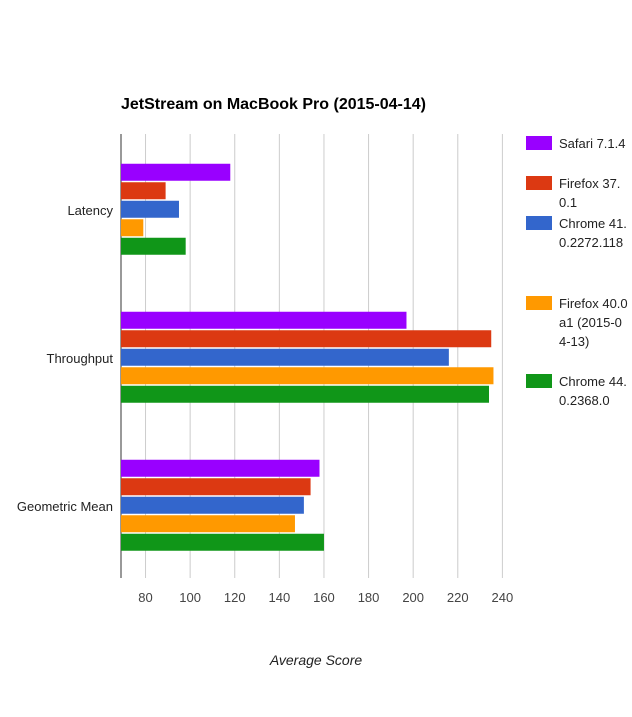 Image resolution: width=632 pixels, height=717 pixels. Describe the element at coordinates (190, 597) in the screenshot. I see `x-tick-label: 100` at that location.